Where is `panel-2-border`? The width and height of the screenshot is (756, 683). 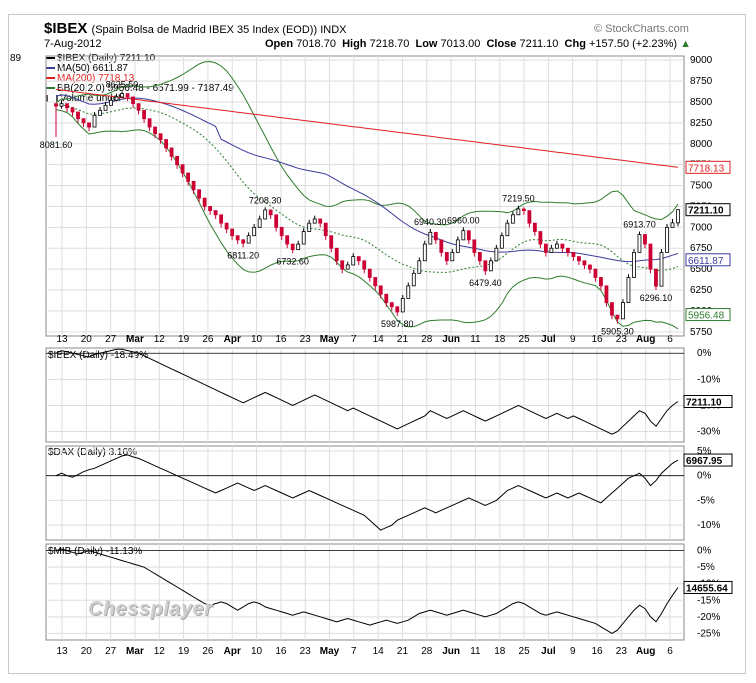 panel-2-border is located at coordinates (365, 493).